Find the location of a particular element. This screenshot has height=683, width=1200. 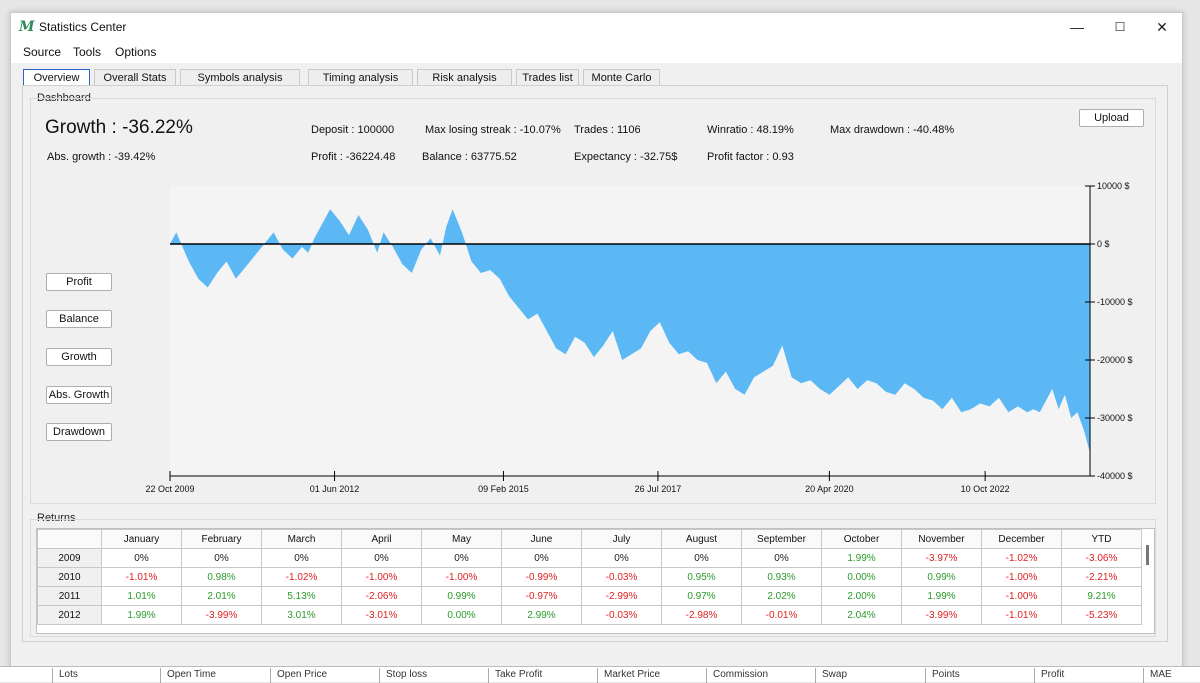

menu-bar: Source Tools Options is located at coordinates (596, 52).